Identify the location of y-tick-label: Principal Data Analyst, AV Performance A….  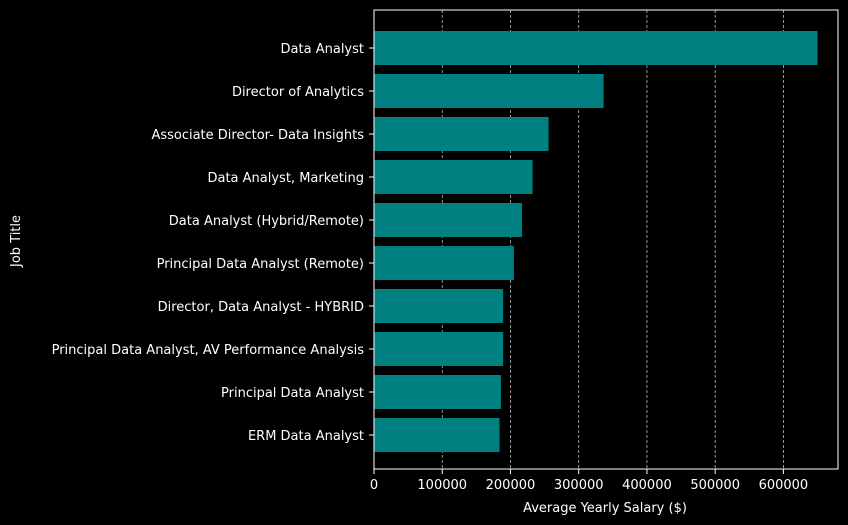
(208, 350).